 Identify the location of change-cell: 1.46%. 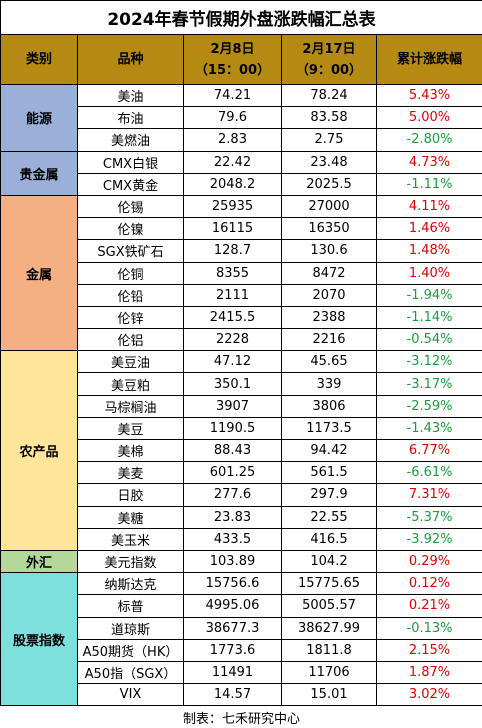
(429, 229).